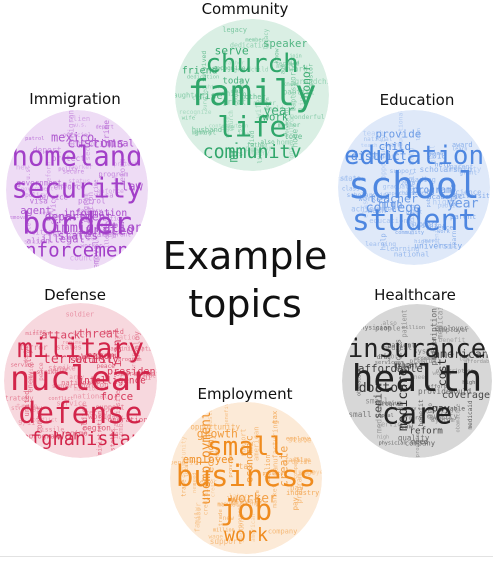 The width and height of the screenshot is (493, 561). I want to click on immigration-big-word: homeland, so click(77, 157).